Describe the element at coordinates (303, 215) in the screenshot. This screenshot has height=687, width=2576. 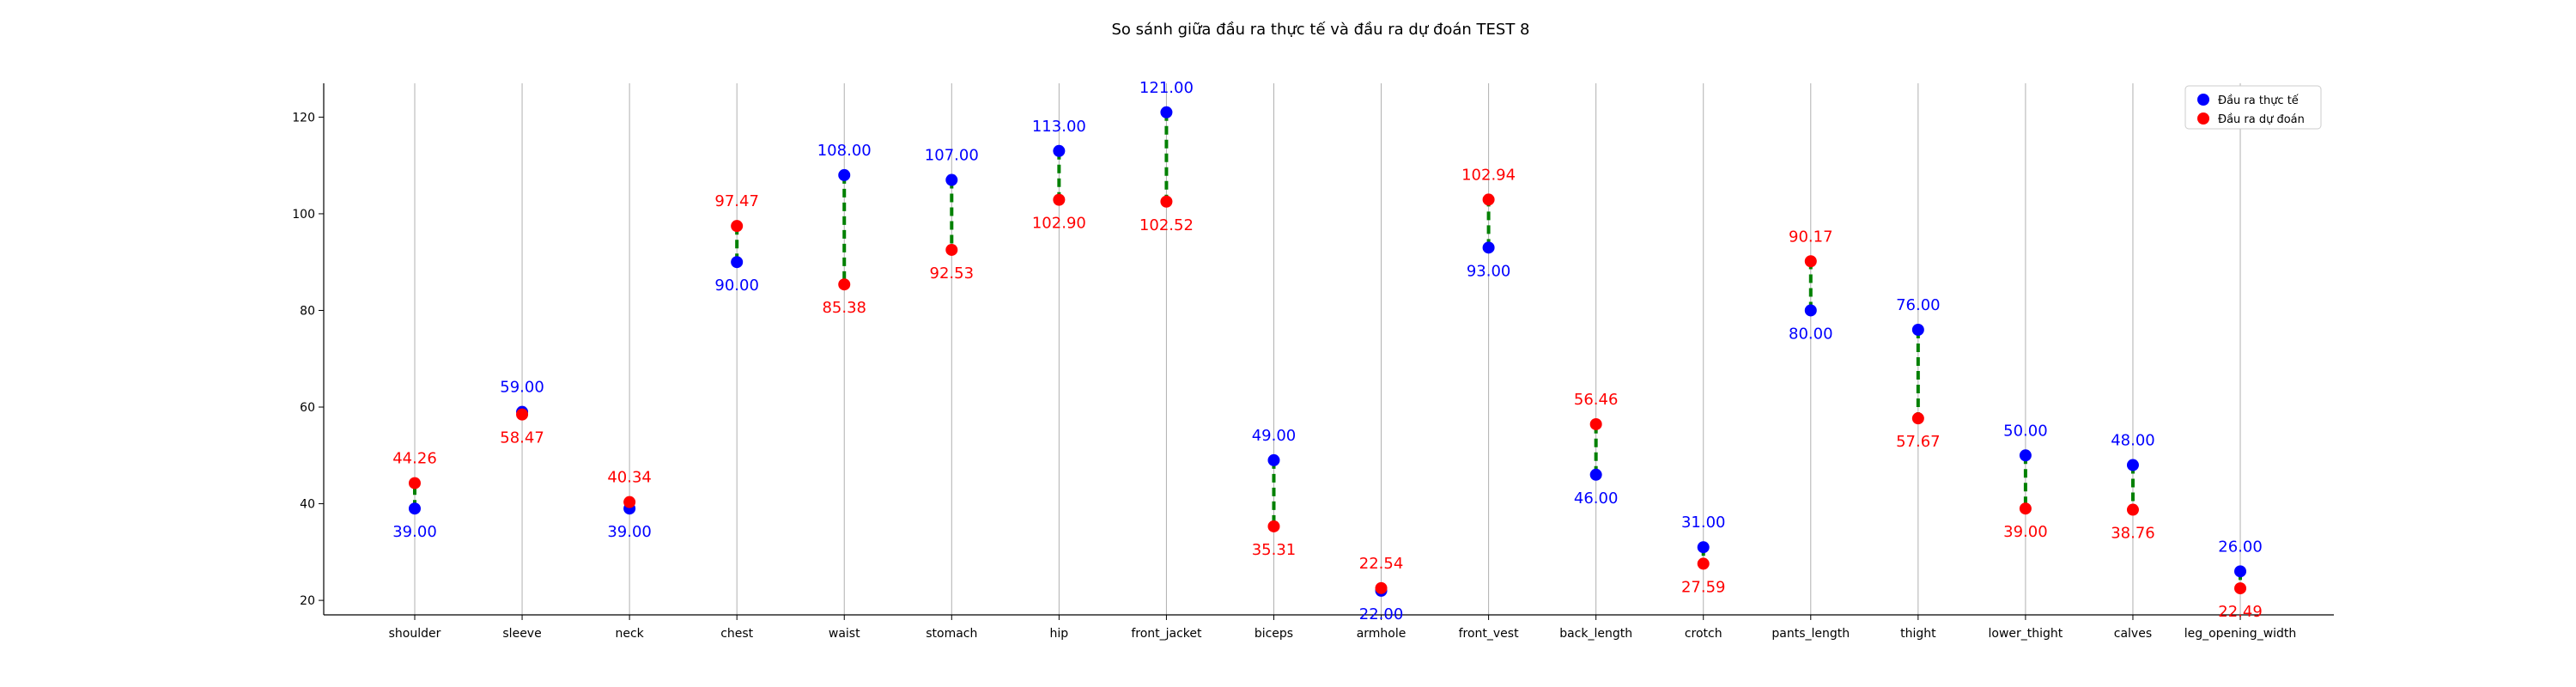
I see `y-tick-label: 100` at that location.